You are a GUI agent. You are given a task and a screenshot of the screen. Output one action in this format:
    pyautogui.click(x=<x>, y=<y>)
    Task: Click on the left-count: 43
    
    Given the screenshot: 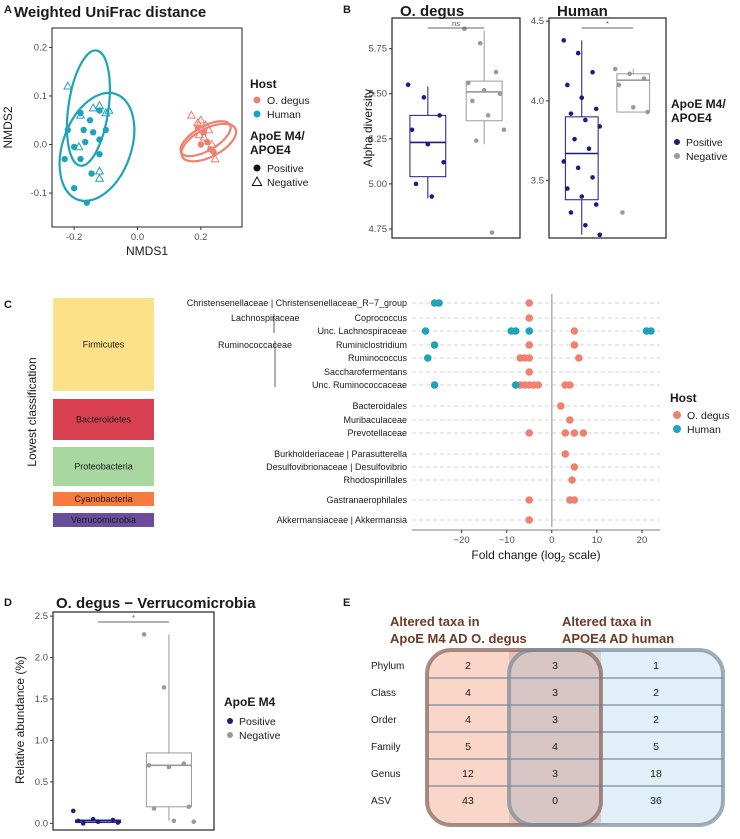 What is the action you would take?
    pyautogui.click(x=468, y=801)
    